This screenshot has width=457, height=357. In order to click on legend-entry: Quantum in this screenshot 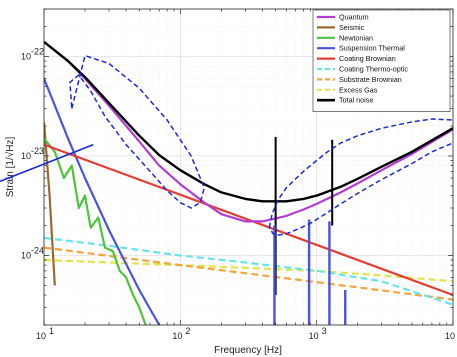, I will do `click(354, 17)`.